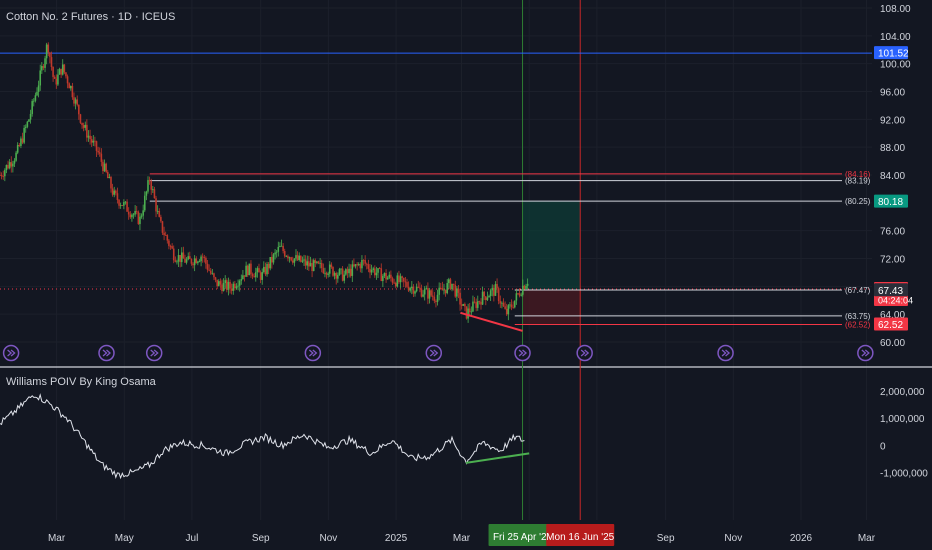 This screenshot has height=550, width=932. What do you see at coordinates (192, 538) in the screenshot?
I see `time-tick-label: Jul` at bounding box center [192, 538].